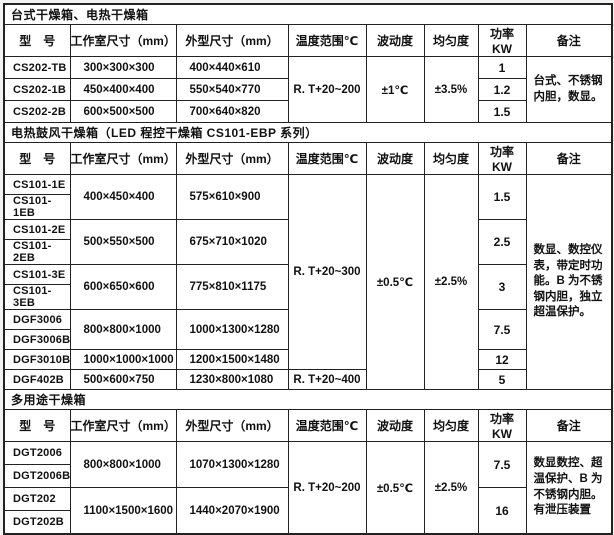  What do you see at coordinates (502, 67) in the screenshot?
I see `power-cell: 1` at bounding box center [502, 67].